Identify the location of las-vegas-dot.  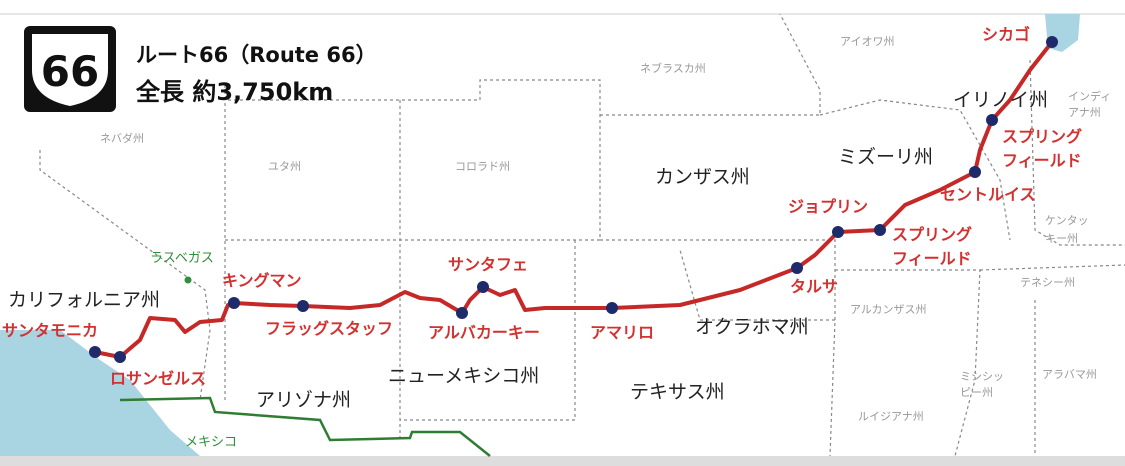
(188, 280).